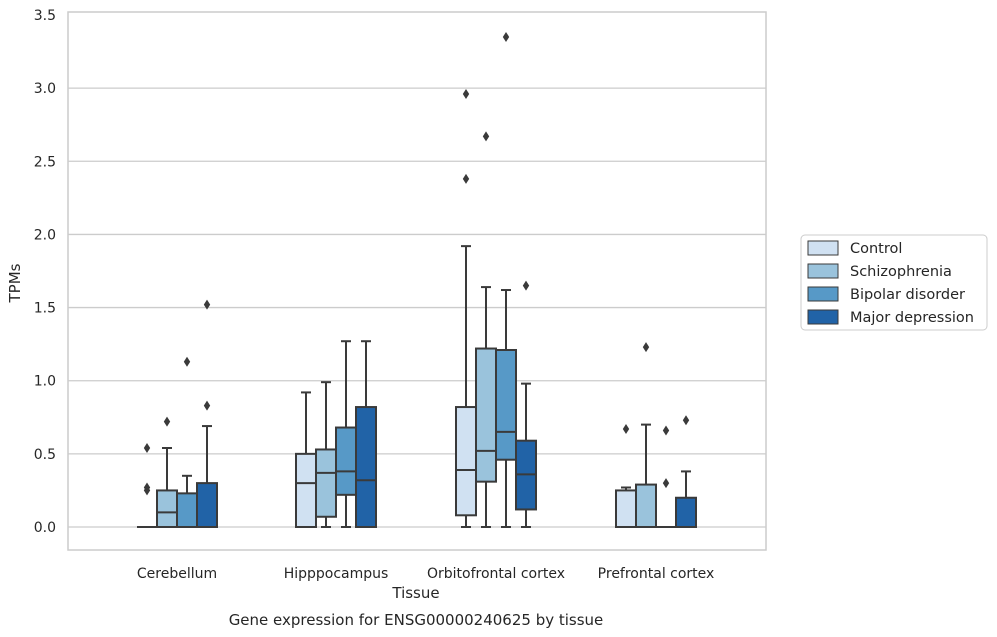 This screenshot has width=997, height=637. Describe the element at coordinates (912, 318) in the screenshot. I see `legend-label: Major depression` at that location.